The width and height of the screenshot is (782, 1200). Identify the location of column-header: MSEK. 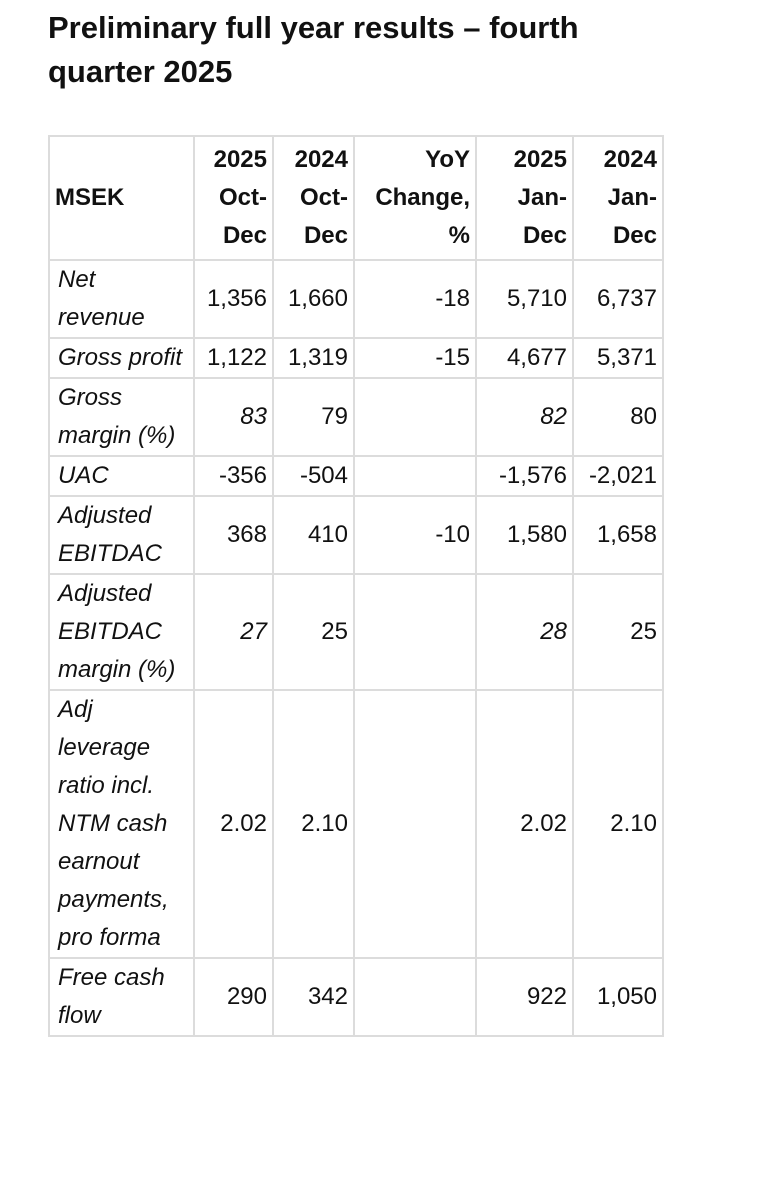
(121, 198).